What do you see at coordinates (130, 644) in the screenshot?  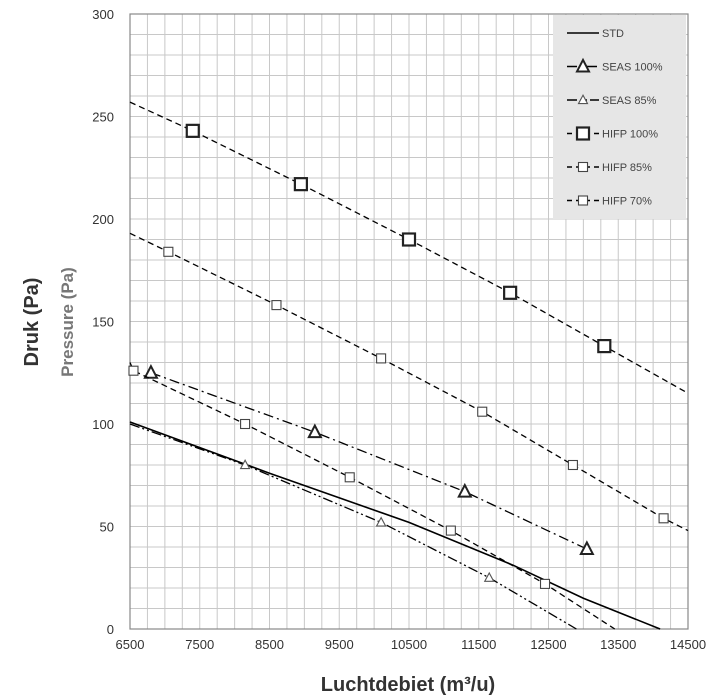 I see `x-tick-label: 6500` at bounding box center [130, 644].